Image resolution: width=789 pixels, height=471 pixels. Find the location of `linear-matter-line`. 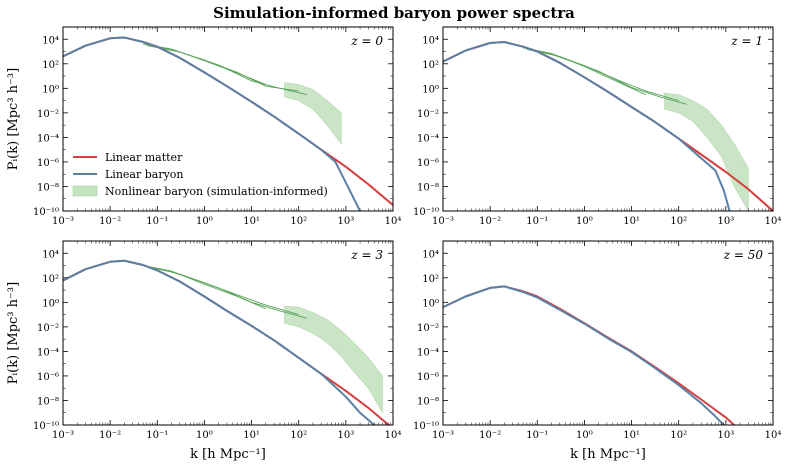

linear-matter-line is located at coordinates (589, 355).